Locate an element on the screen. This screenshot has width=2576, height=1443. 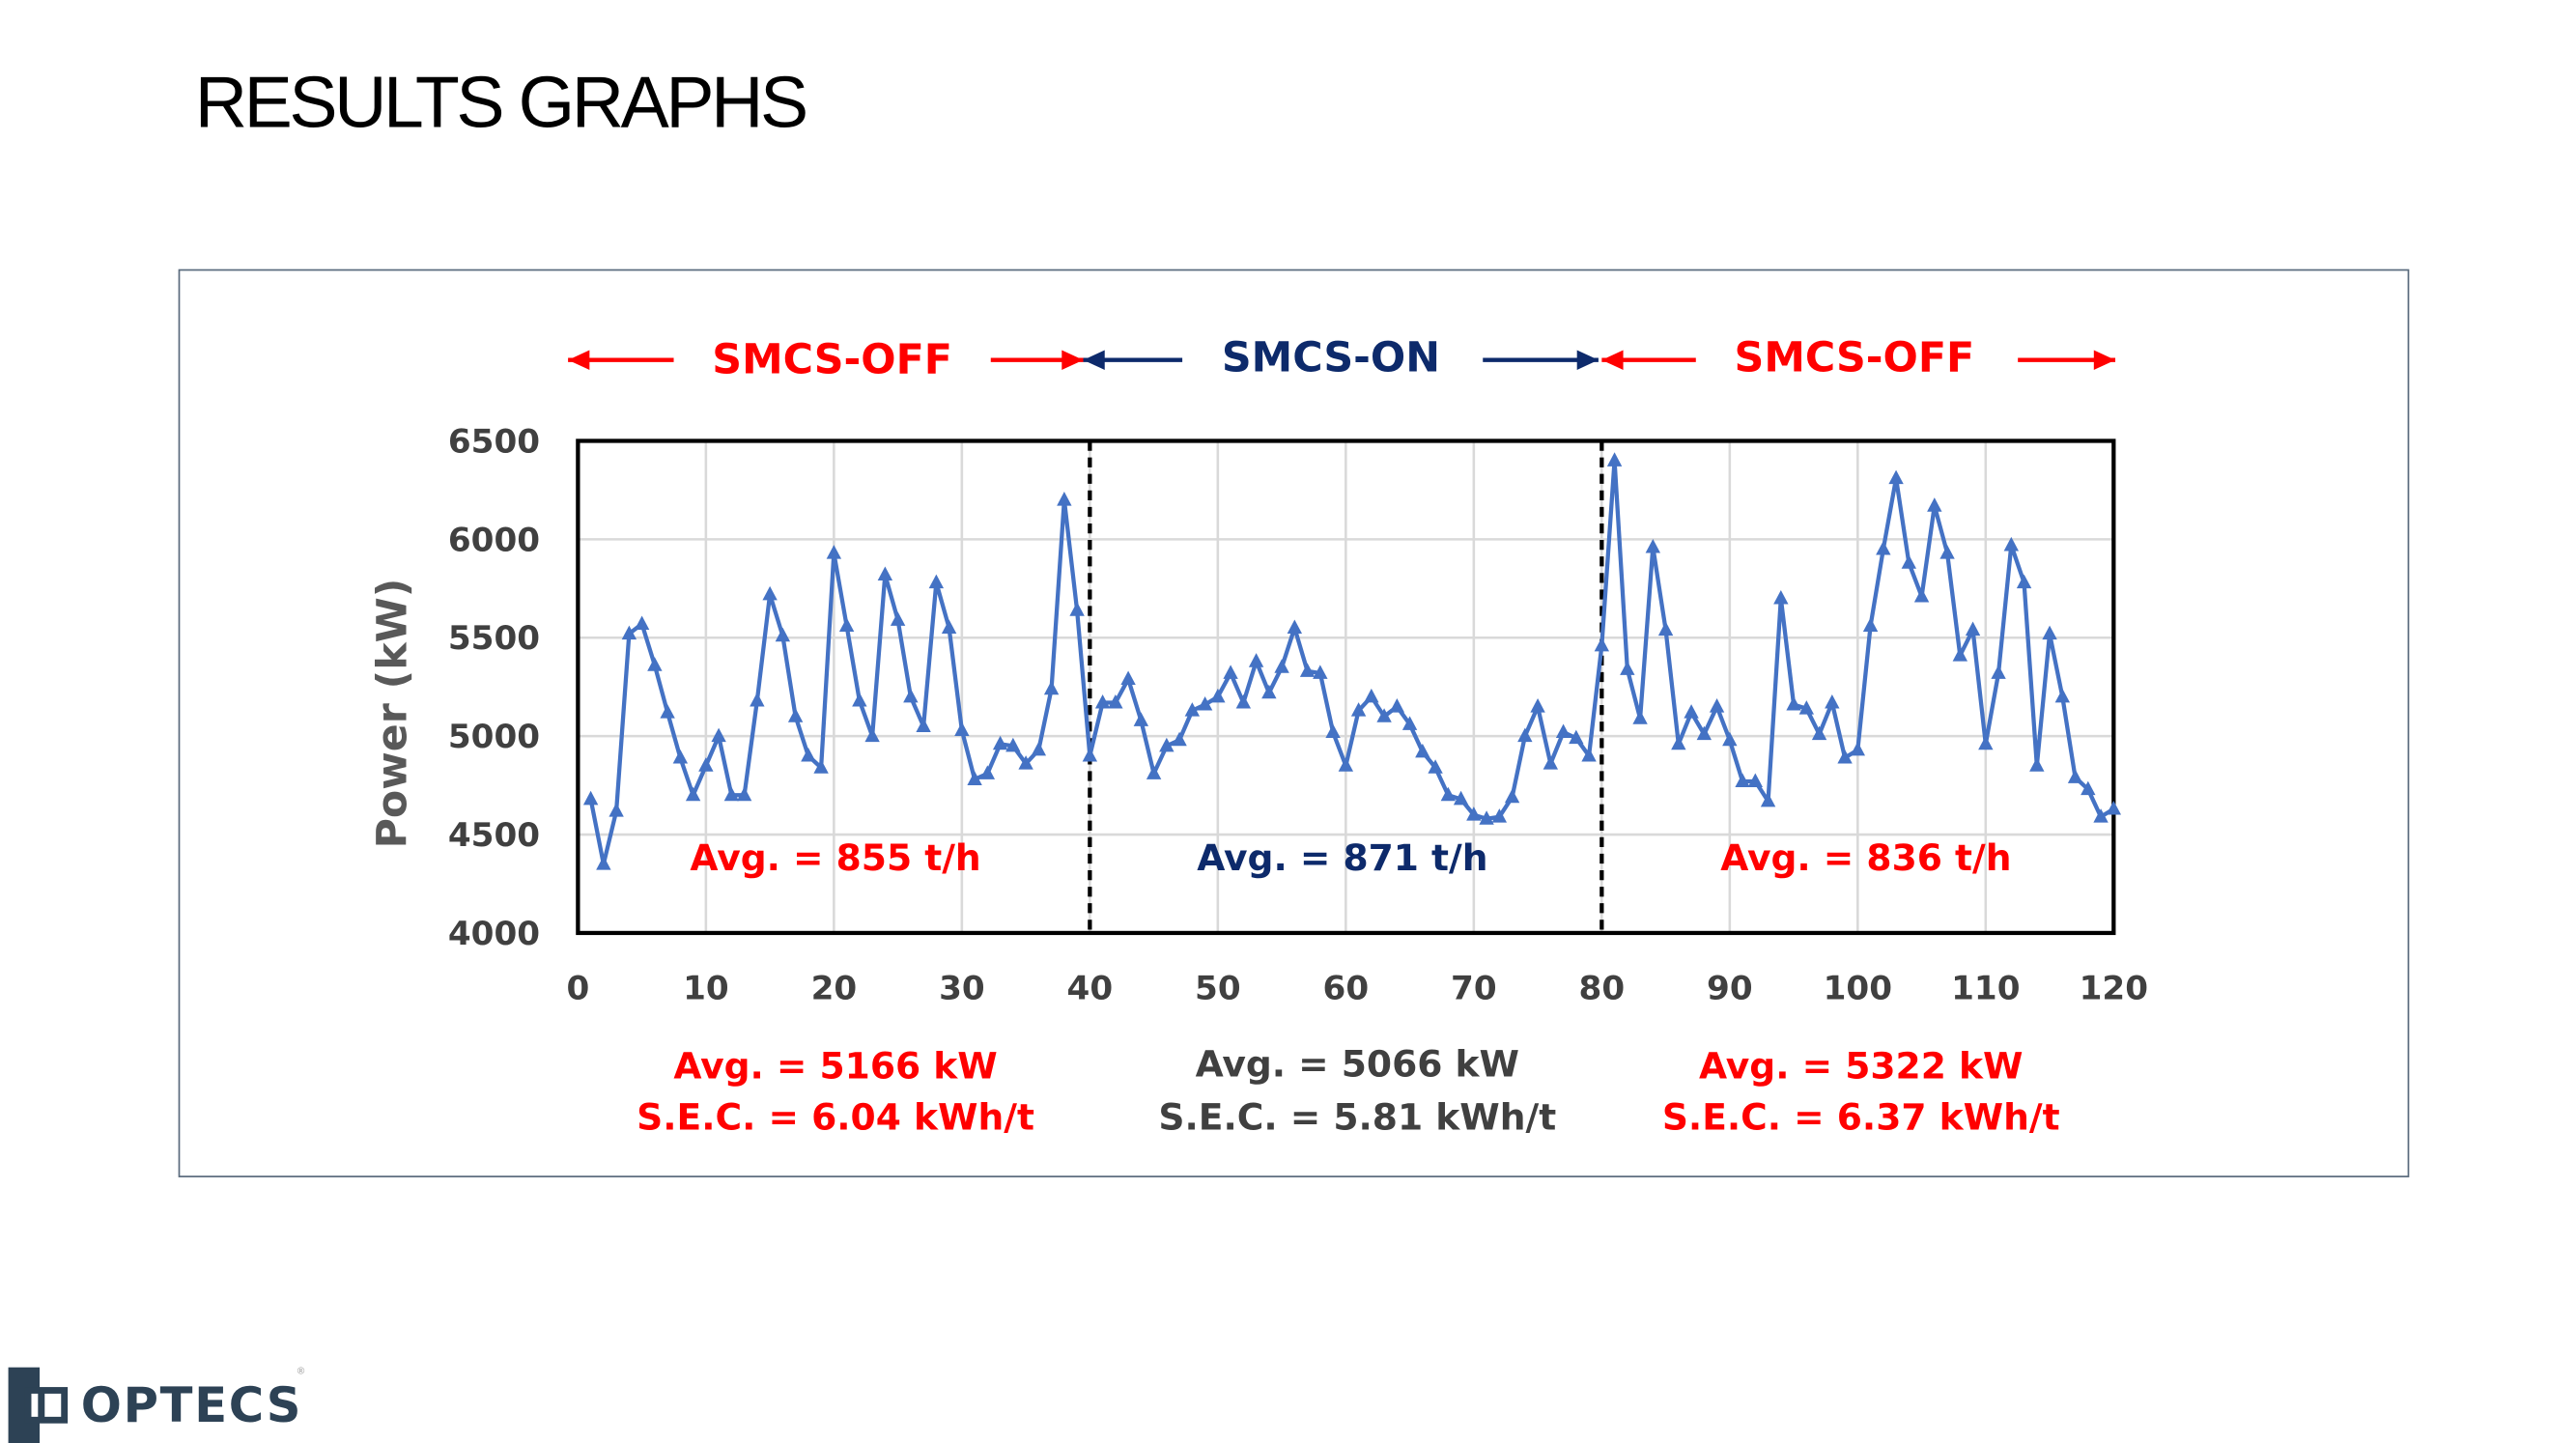
x-tick-label: 120 is located at coordinates (2114, 988).